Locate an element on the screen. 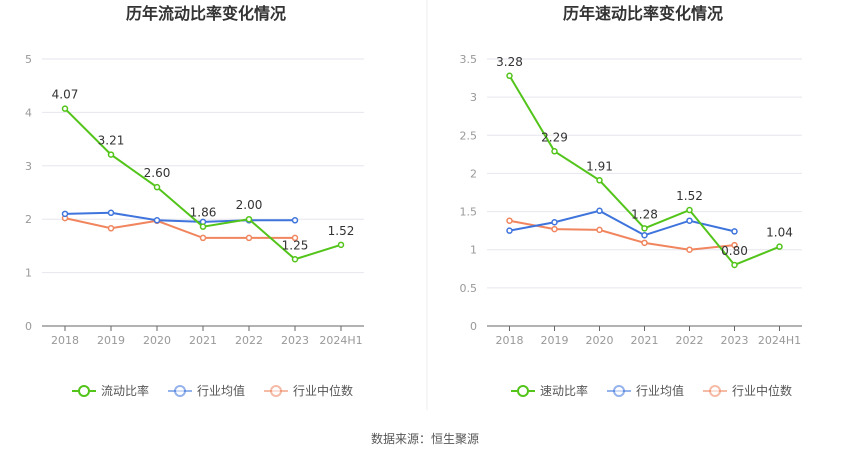 The image size is (850, 459). y-tick-label: 4 is located at coordinates (28, 112).